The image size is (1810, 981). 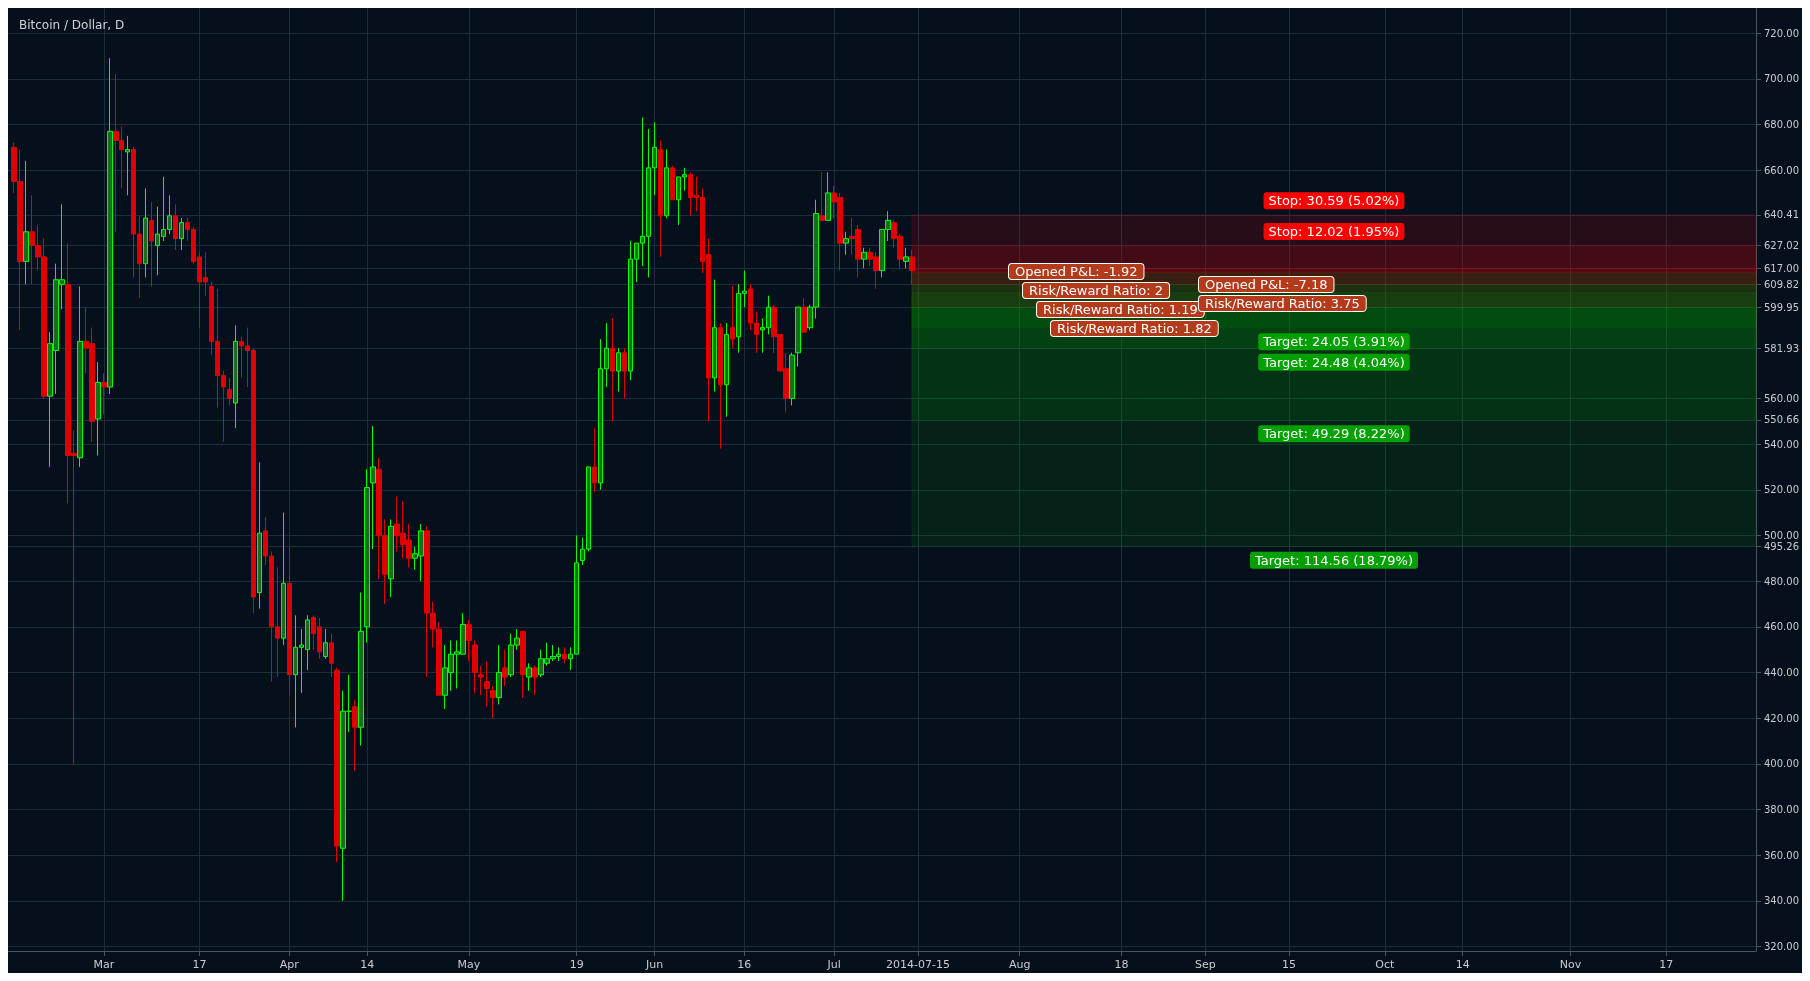 What do you see at coordinates (1781, 79) in the screenshot?
I see `y-tick-label: 700.00` at bounding box center [1781, 79].